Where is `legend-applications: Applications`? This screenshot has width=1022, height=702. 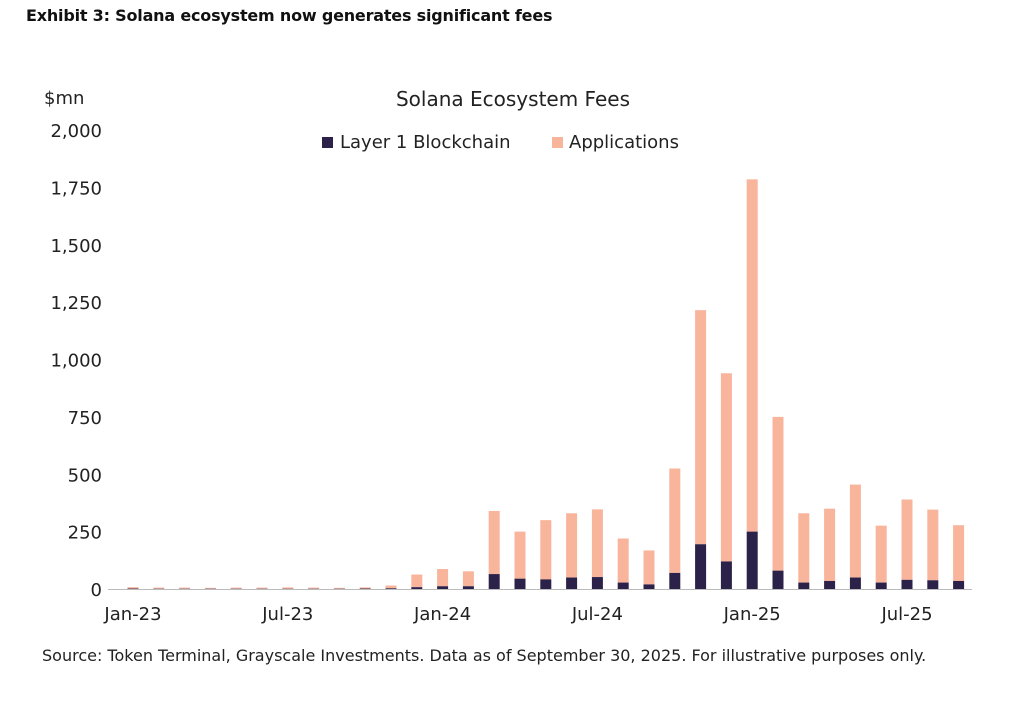 legend-applications: Applications is located at coordinates (624, 142).